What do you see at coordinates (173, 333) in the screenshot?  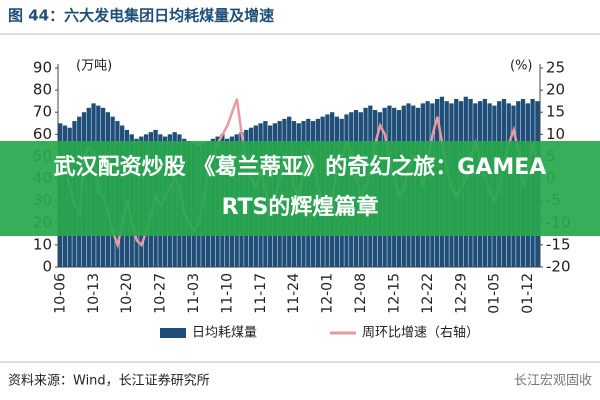 I see `legend-swatch` at bounding box center [173, 333].